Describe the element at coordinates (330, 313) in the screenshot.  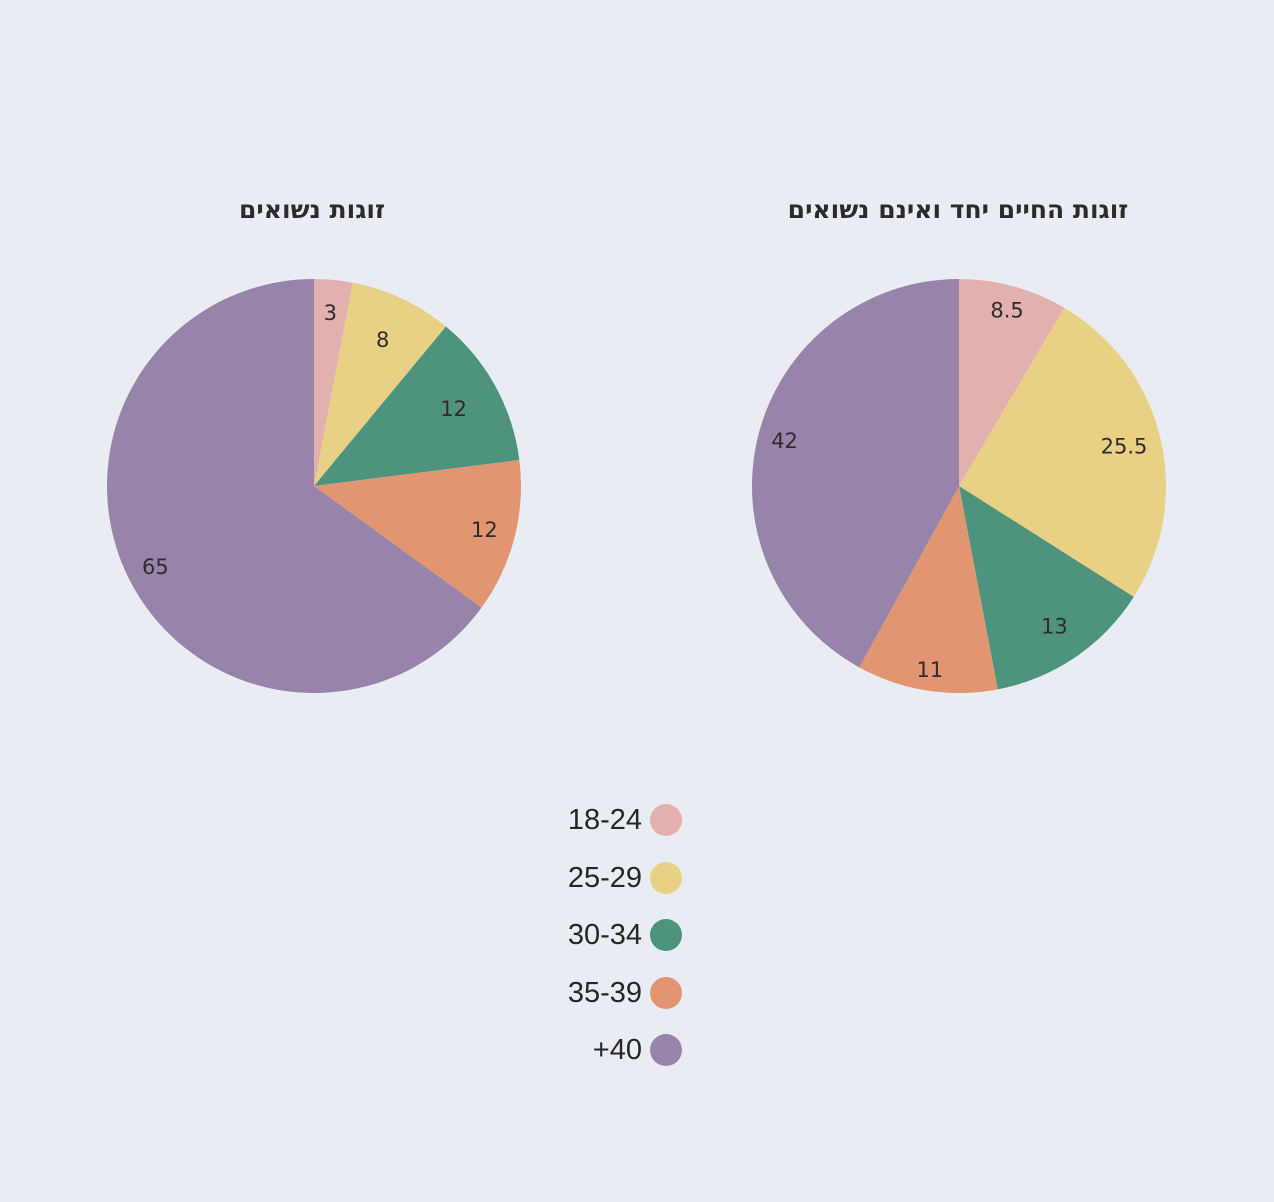
I see `slice-value-label-18-24: 3` at that location.